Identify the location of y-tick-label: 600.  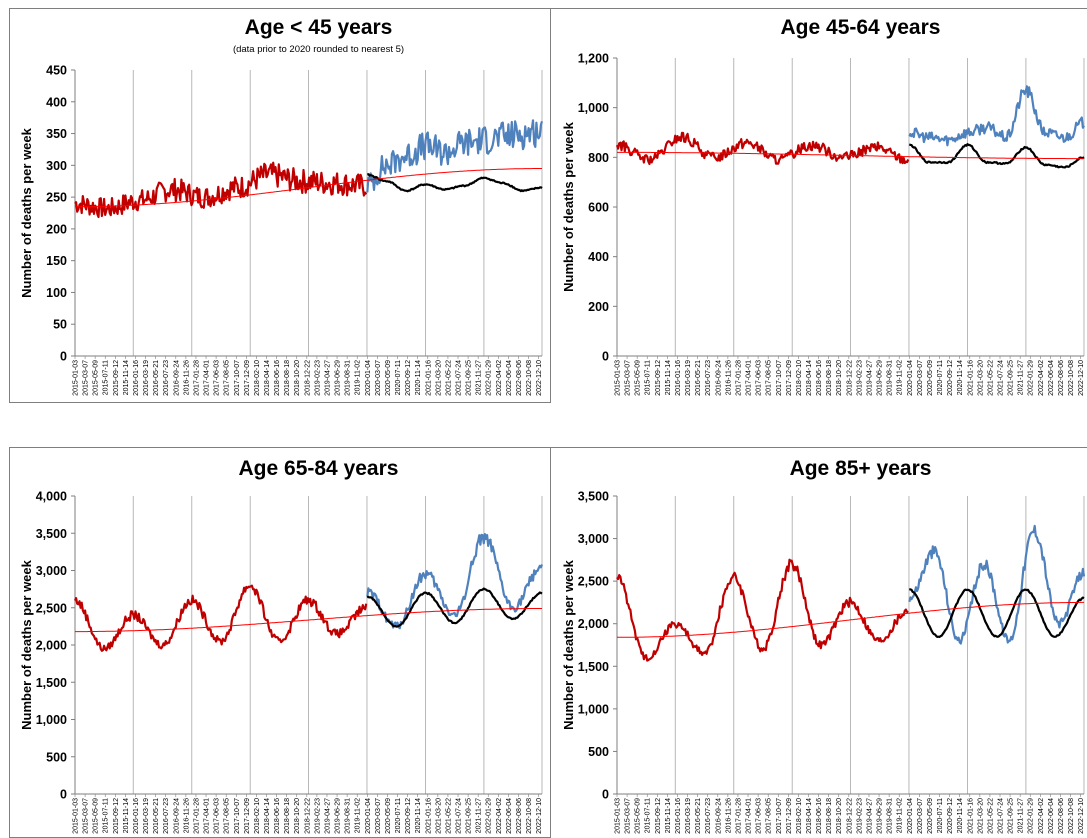
(598, 208).